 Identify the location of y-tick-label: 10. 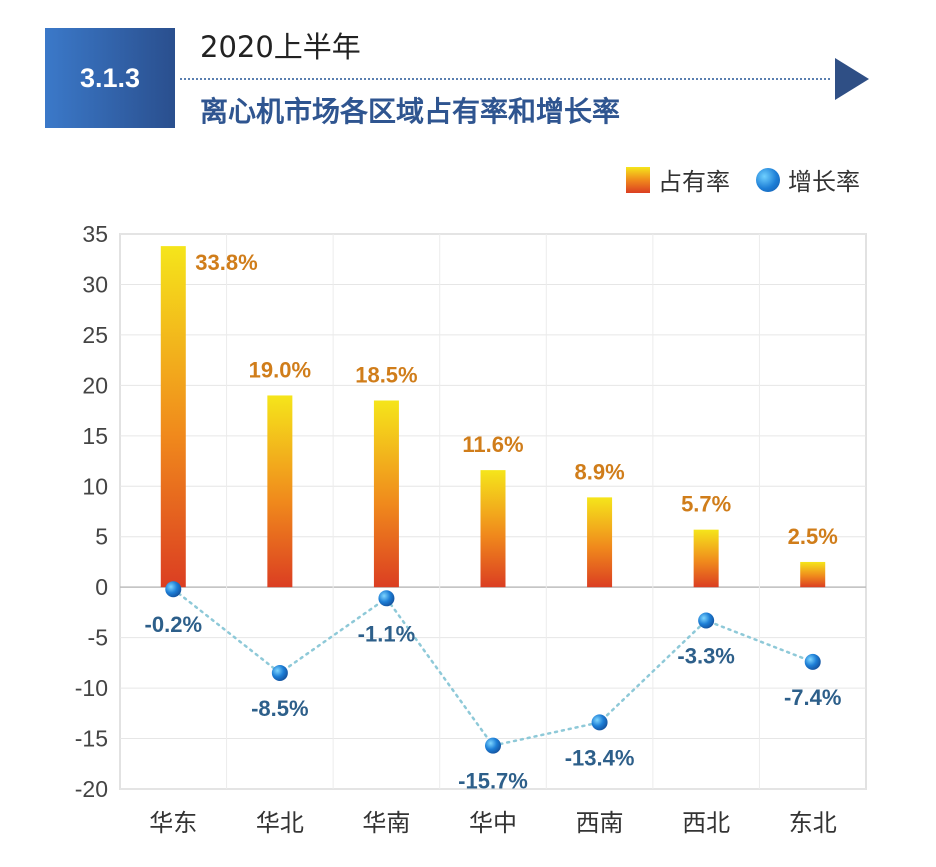
(95, 486).